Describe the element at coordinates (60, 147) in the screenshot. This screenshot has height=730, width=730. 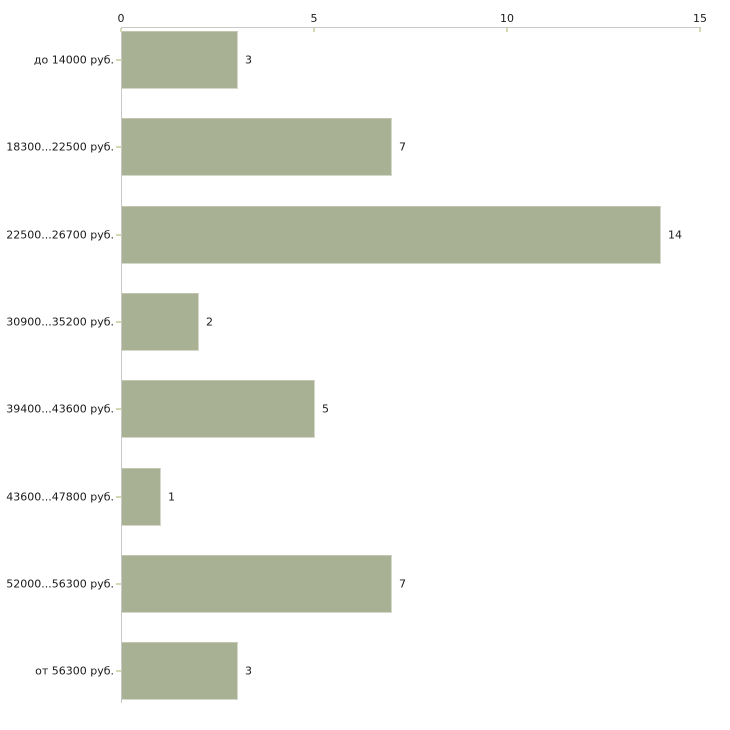
I see `category-label: 18300...22500 руб.` at that location.